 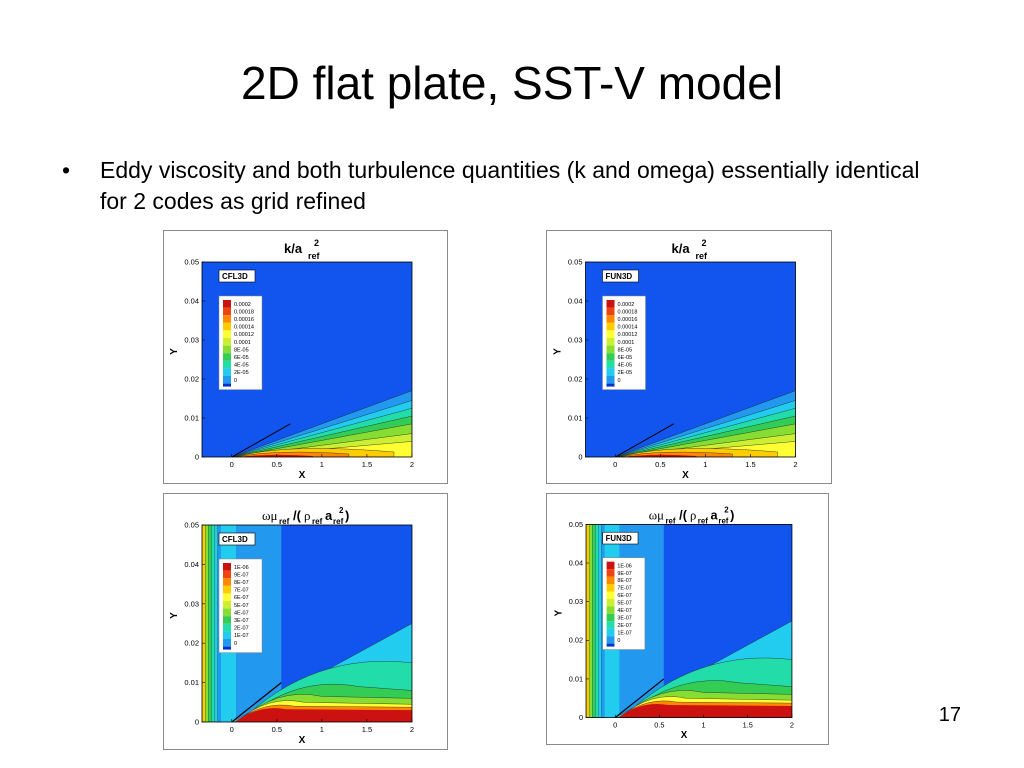 I want to click on legend-label: 7E-07, so click(x=241, y=591).